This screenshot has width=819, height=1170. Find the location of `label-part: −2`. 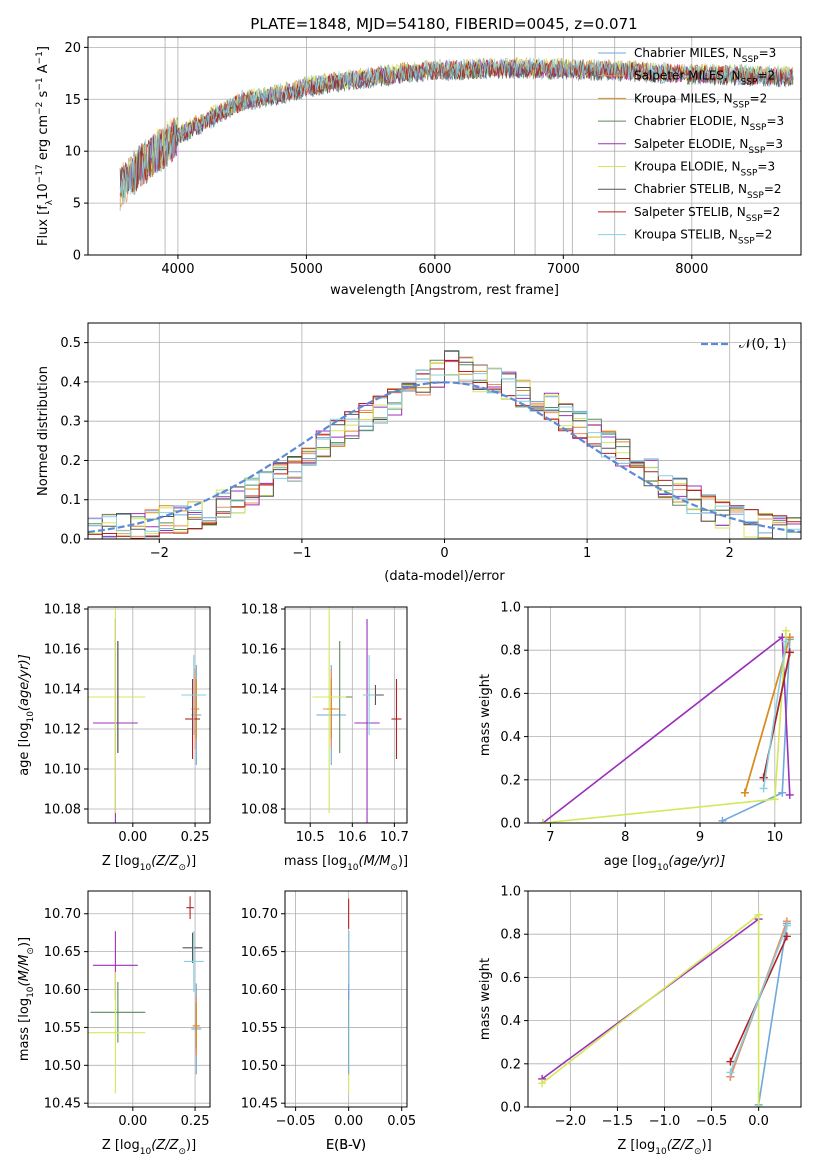

label-part: −2 is located at coordinates (40, 108).